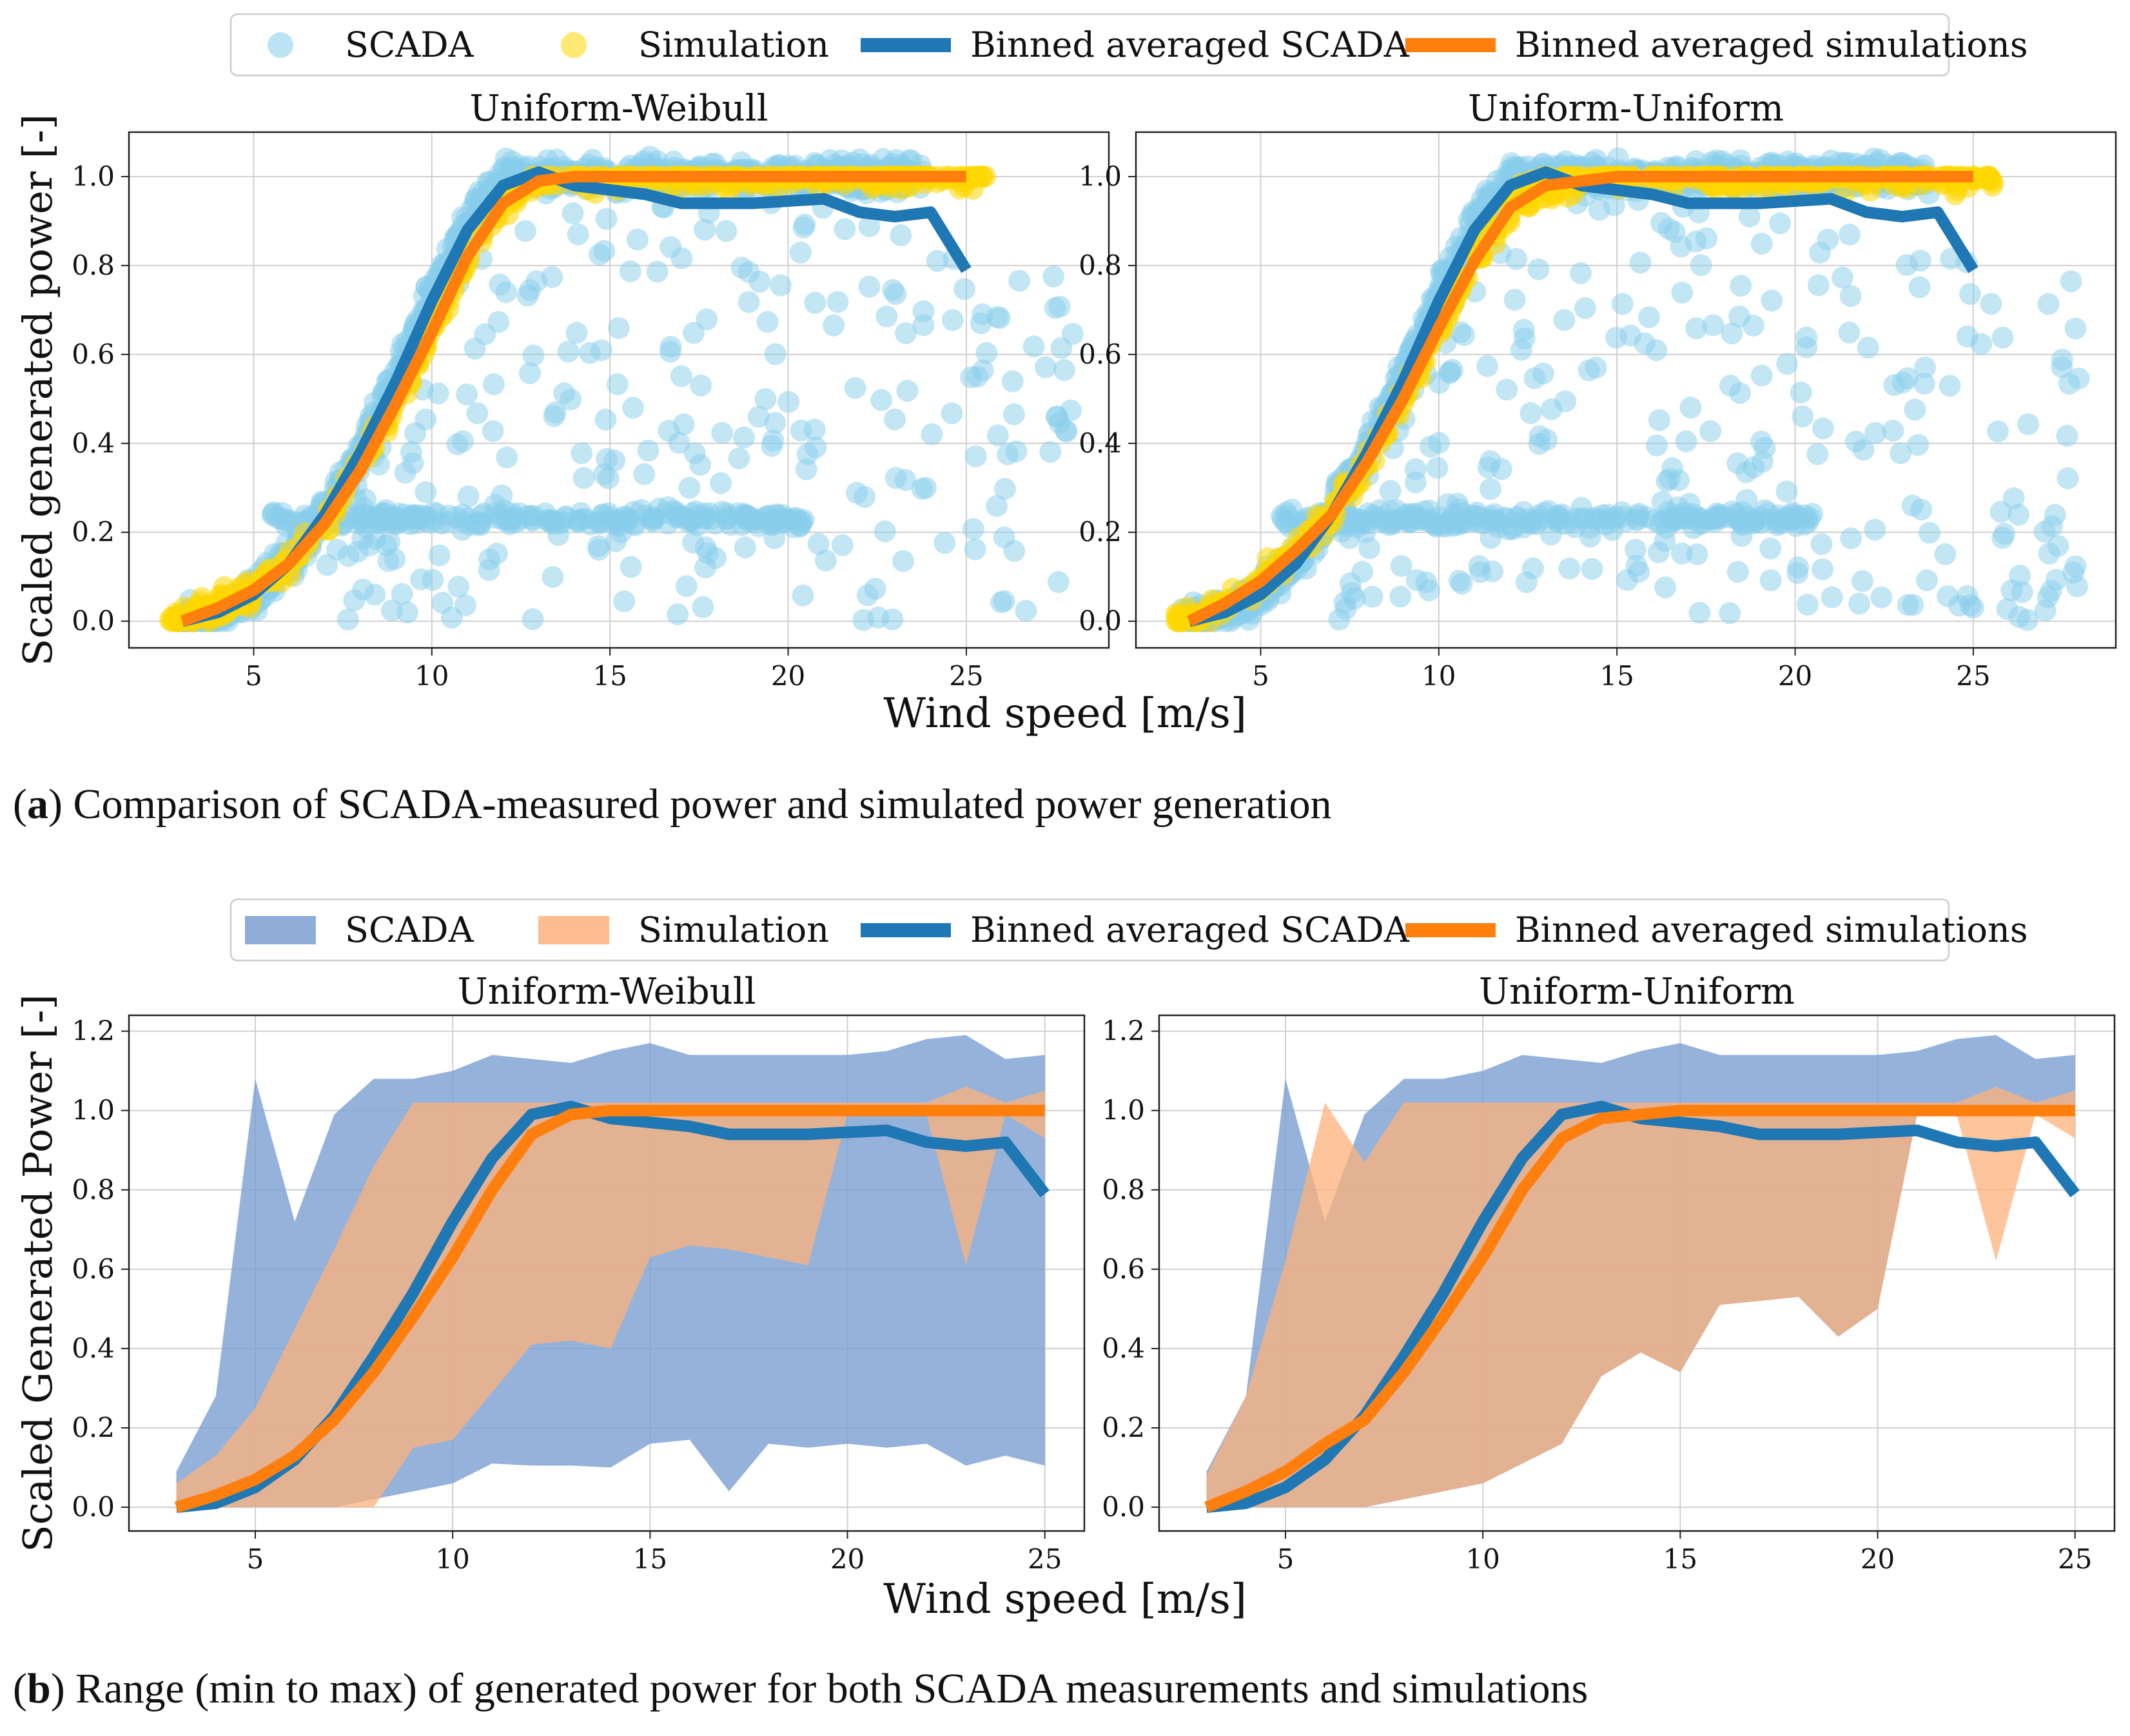 Image resolution: width=2130 pixels, height=1736 pixels. Describe the element at coordinates (1637, 992) in the screenshot. I see `panel-title: Uniform-Uniform` at that location.